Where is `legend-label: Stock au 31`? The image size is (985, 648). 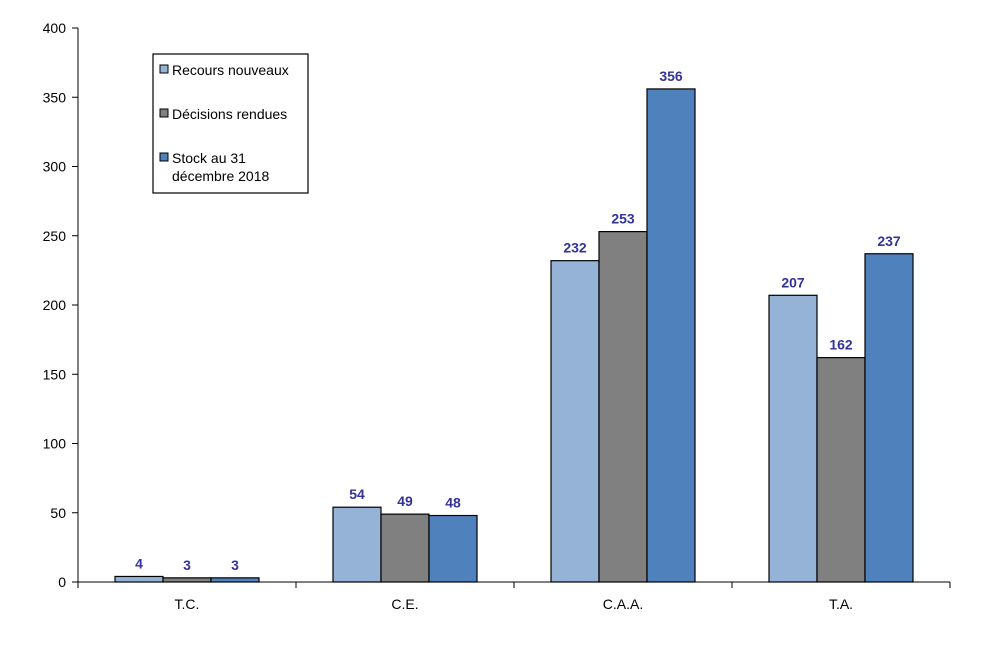 legend-label: Stock au 31 is located at coordinates (209, 158).